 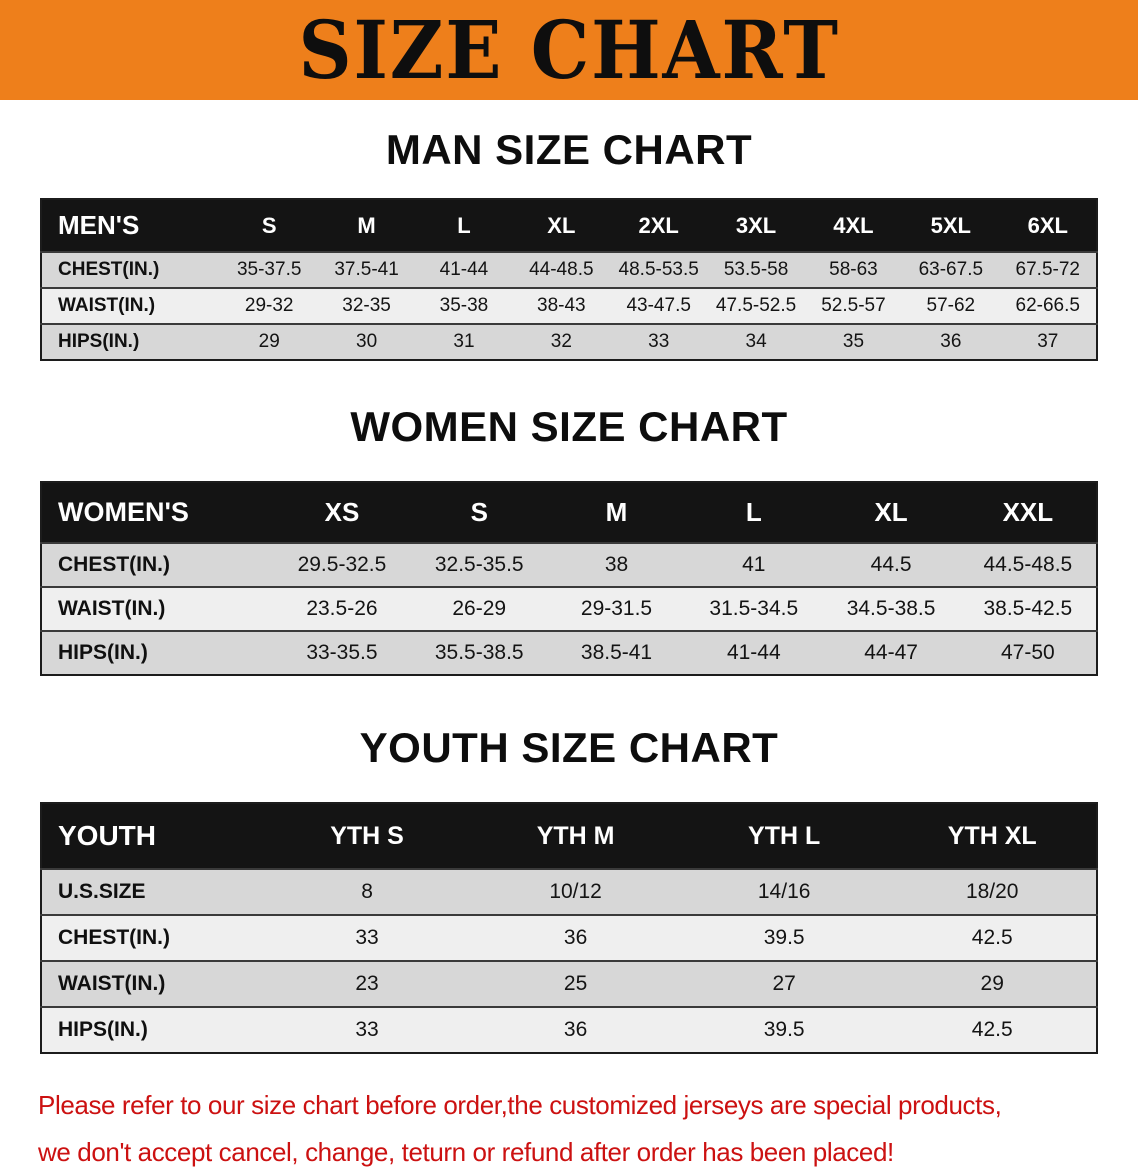 What do you see at coordinates (561, 269) in the screenshot?
I see `size-value: 44-48.5` at bounding box center [561, 269].